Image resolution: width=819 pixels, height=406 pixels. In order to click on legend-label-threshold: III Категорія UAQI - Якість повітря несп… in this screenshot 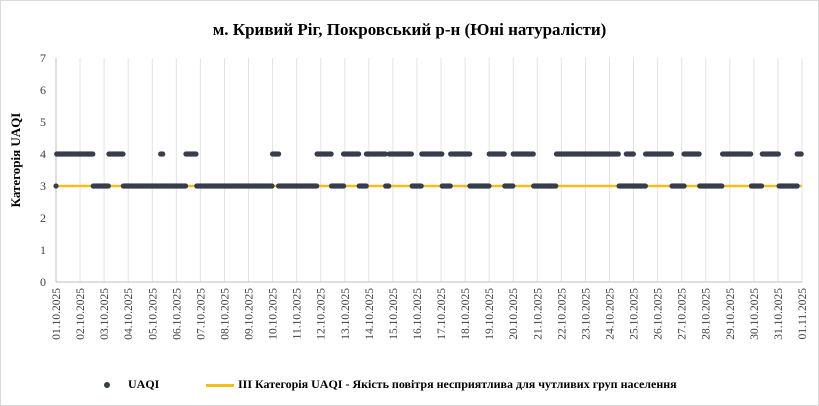, I will do `click(457, 384)`.